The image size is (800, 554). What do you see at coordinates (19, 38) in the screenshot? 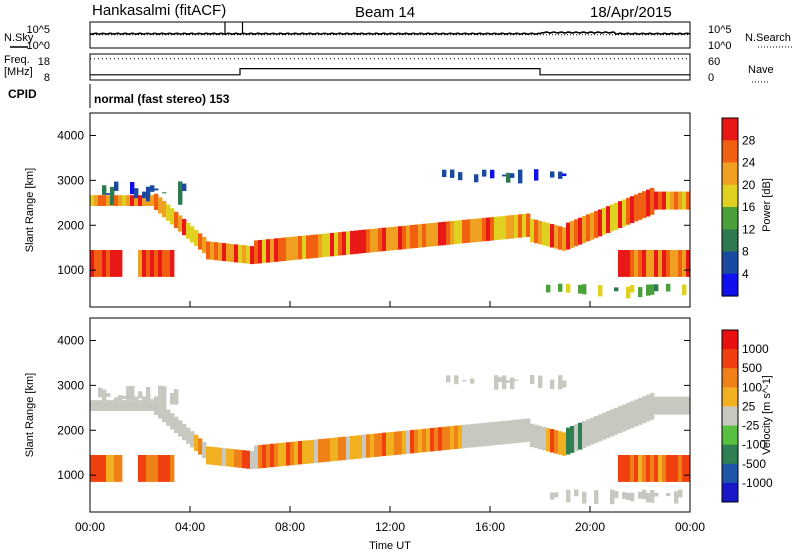
I see `nsky-label: N.Sky` at bounding box center [19, 38].